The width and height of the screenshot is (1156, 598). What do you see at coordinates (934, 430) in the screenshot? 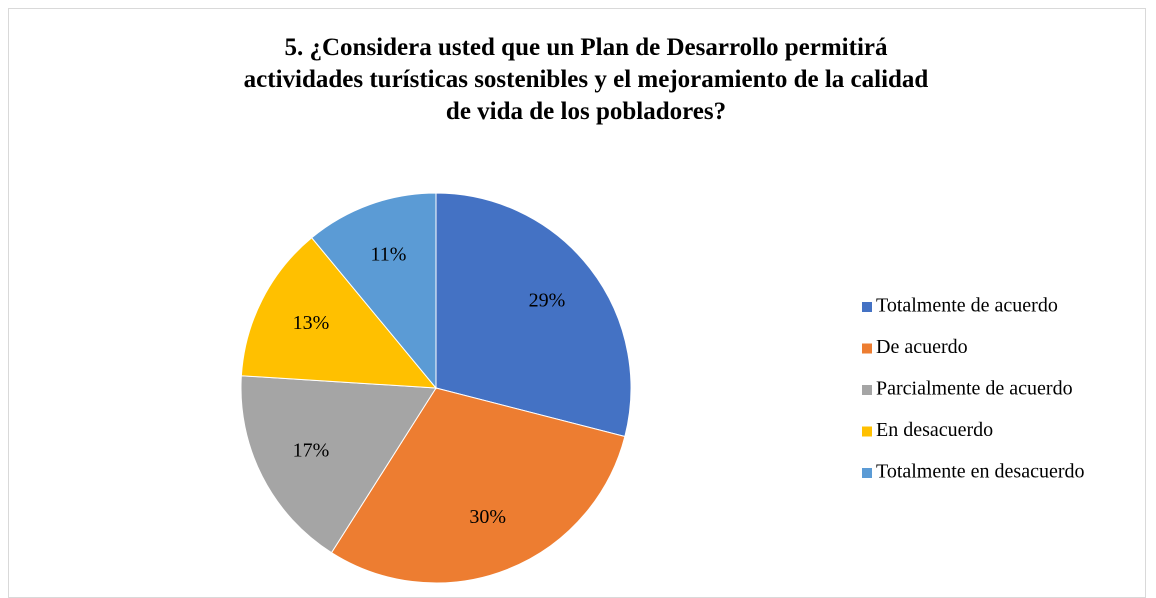
I see `legend-label: En desacuerdo` at bounding box center [934, 430].